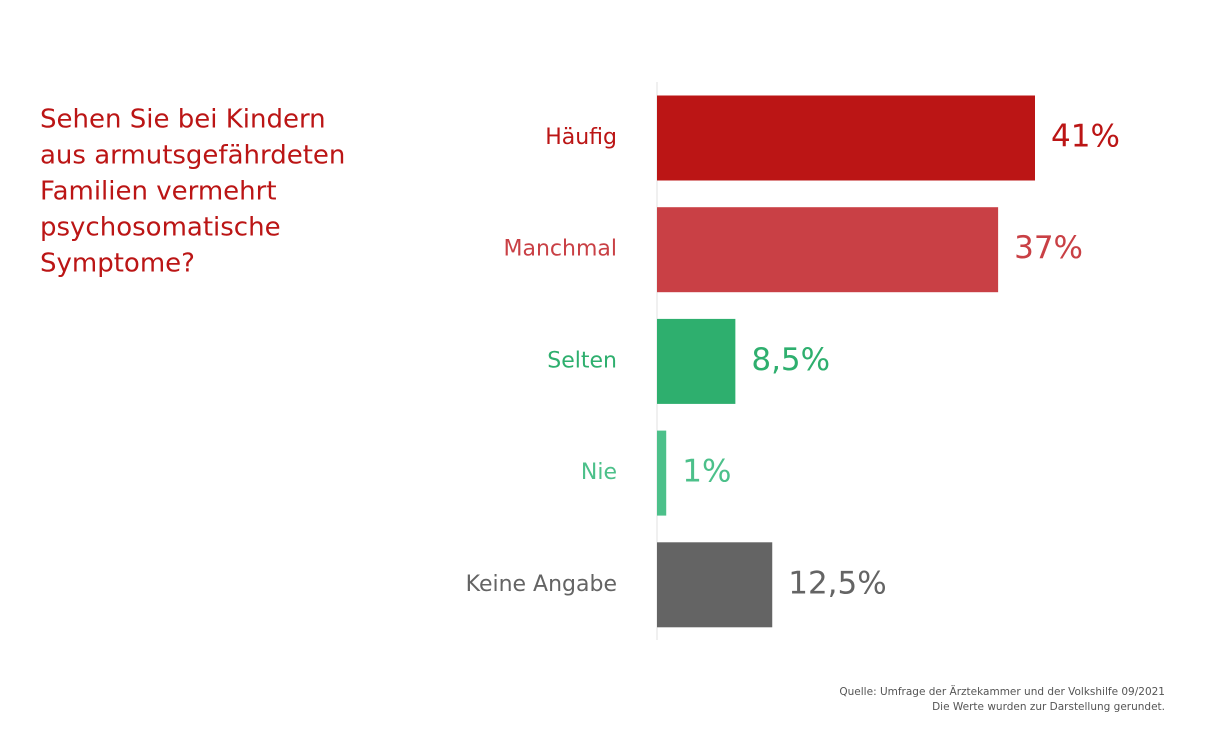 This screenshot has height=735, width=1216. I want to click on value-label: 1%, so click(706, 472).